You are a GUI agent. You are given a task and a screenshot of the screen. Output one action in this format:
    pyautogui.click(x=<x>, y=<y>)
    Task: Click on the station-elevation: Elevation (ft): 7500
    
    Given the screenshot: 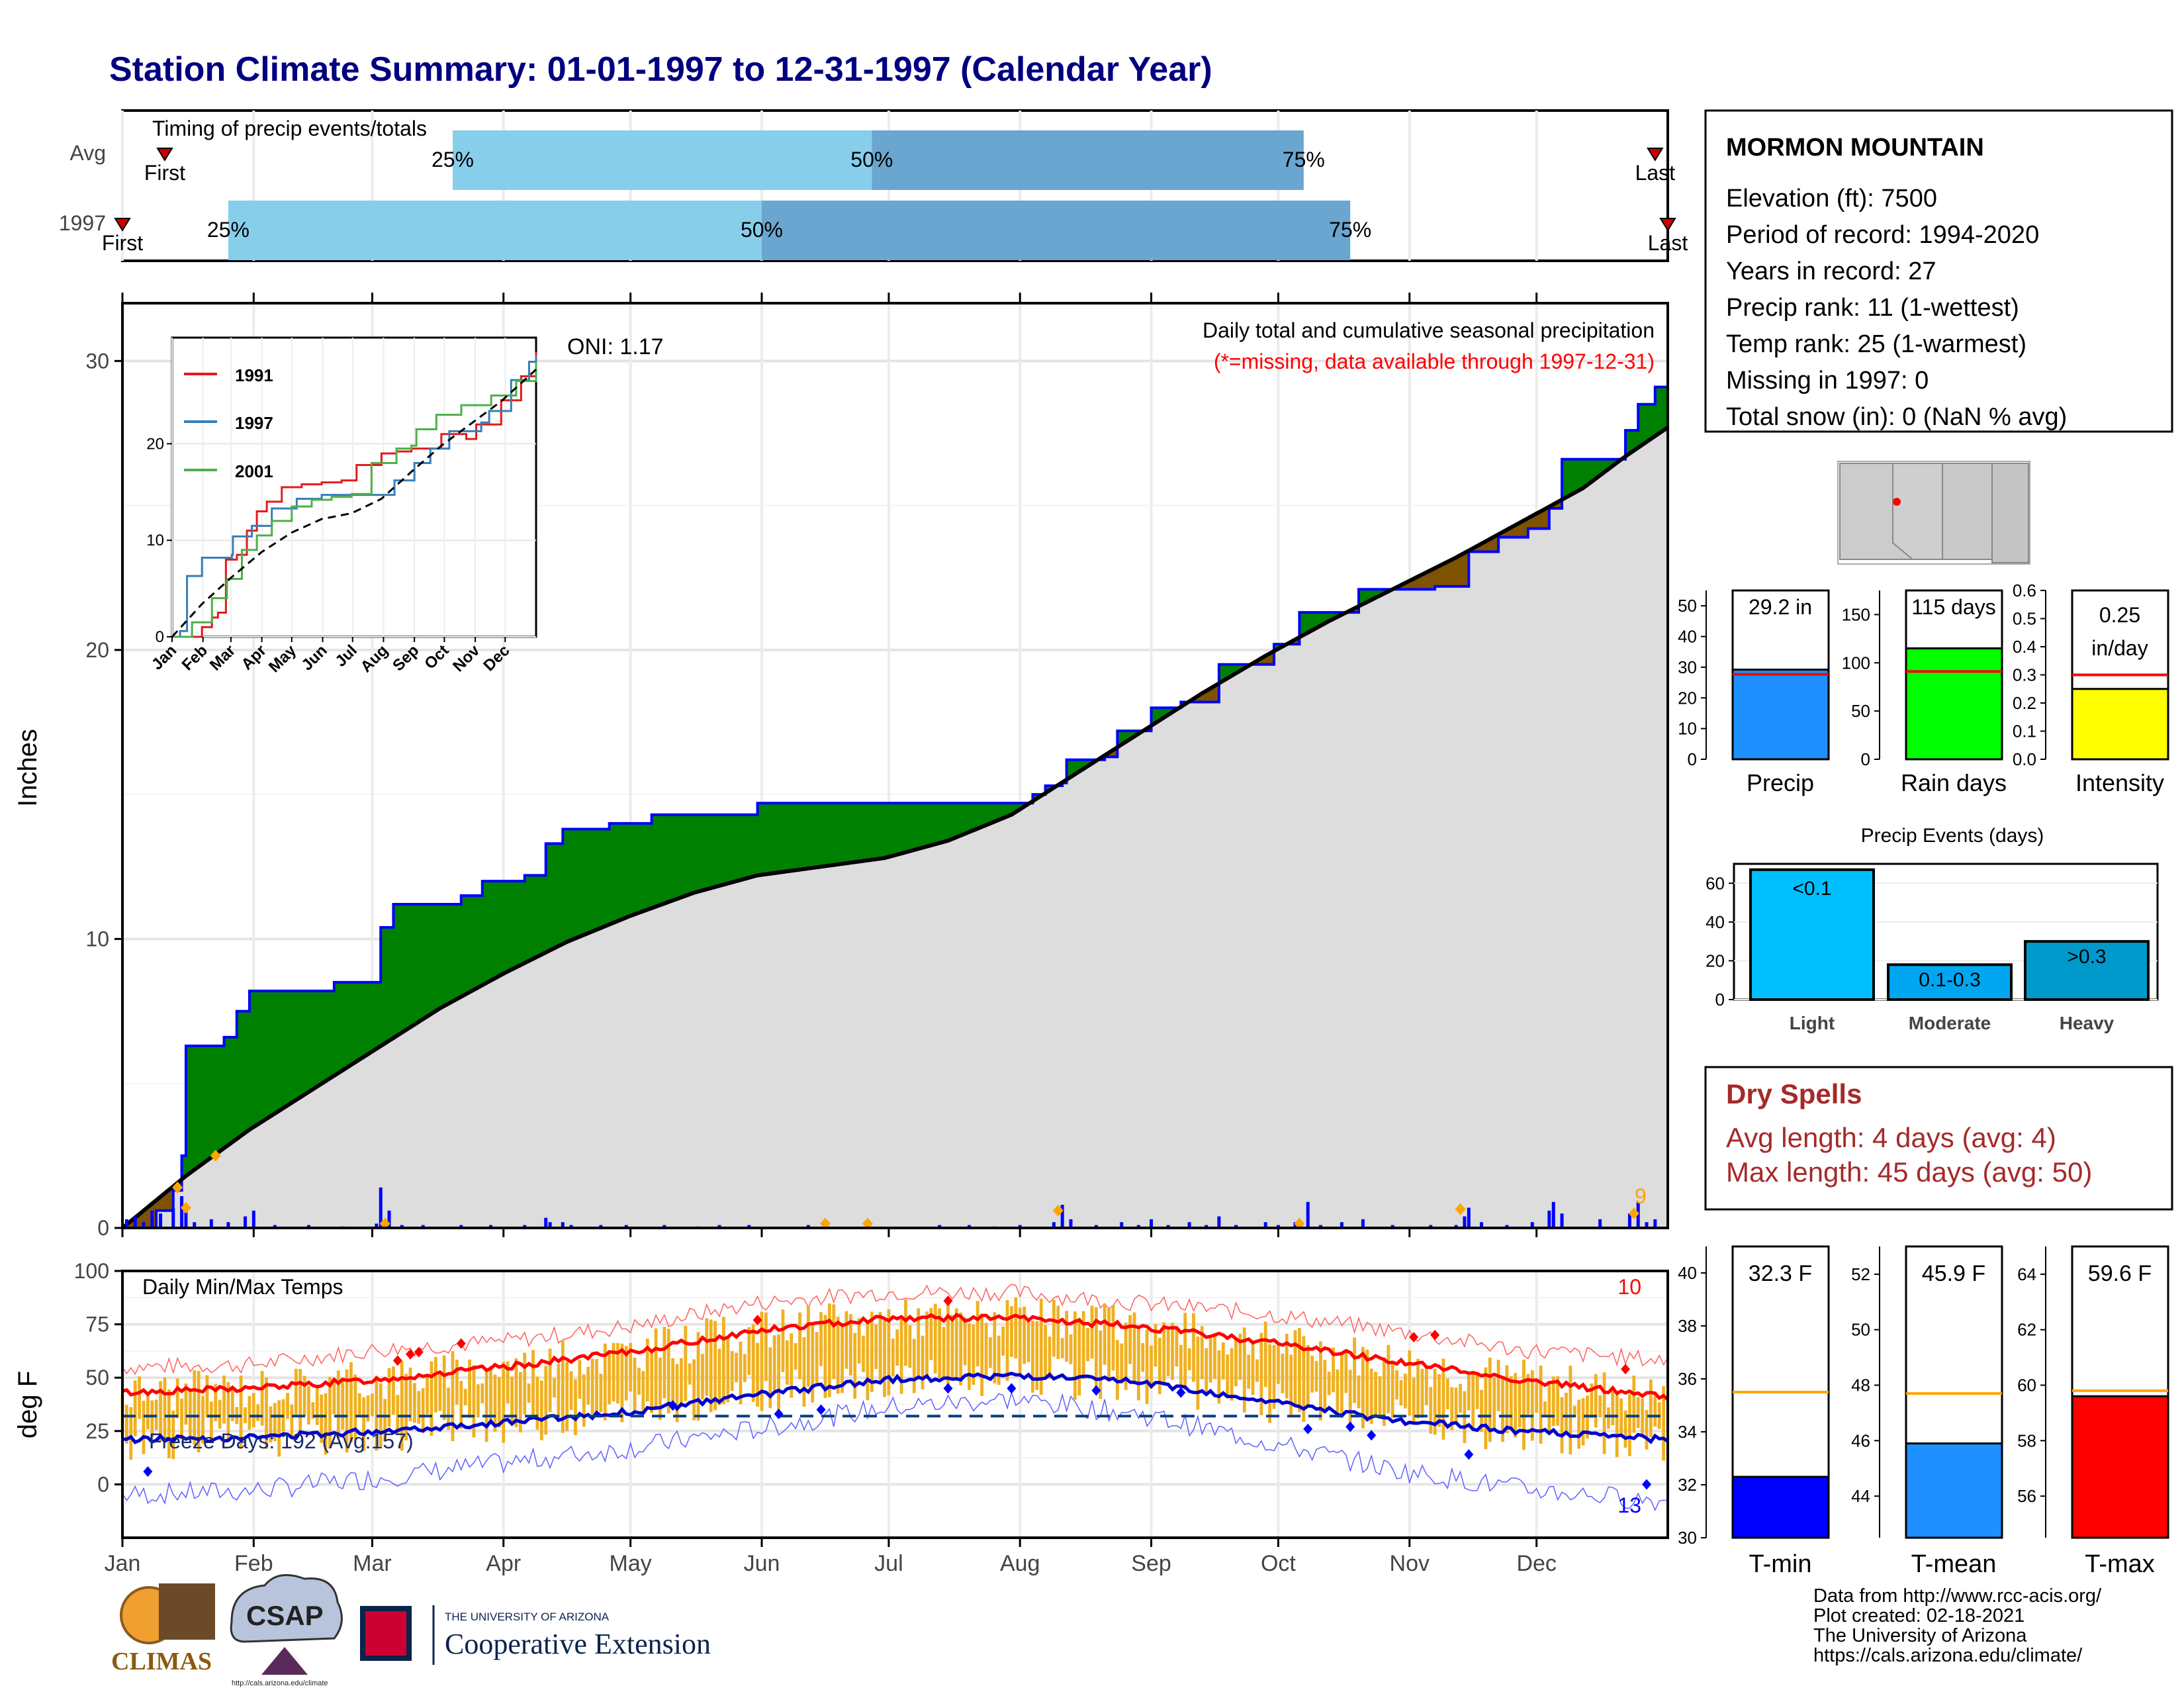 What is the action you would take?
    pyautogui.click(x=1831, y=198)
    